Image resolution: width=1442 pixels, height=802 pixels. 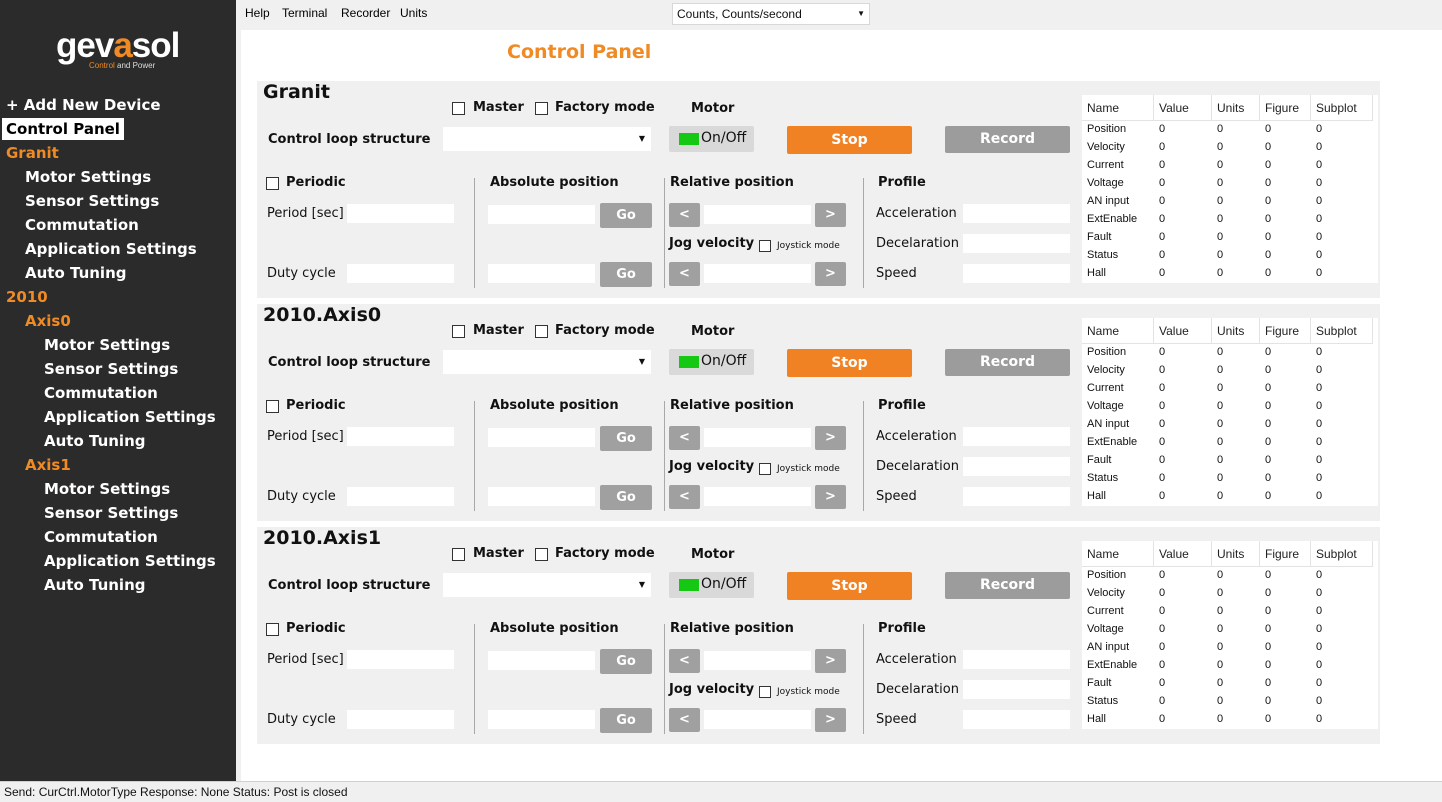 I want to click on menu-units: Units, so click(x=414, y=13).